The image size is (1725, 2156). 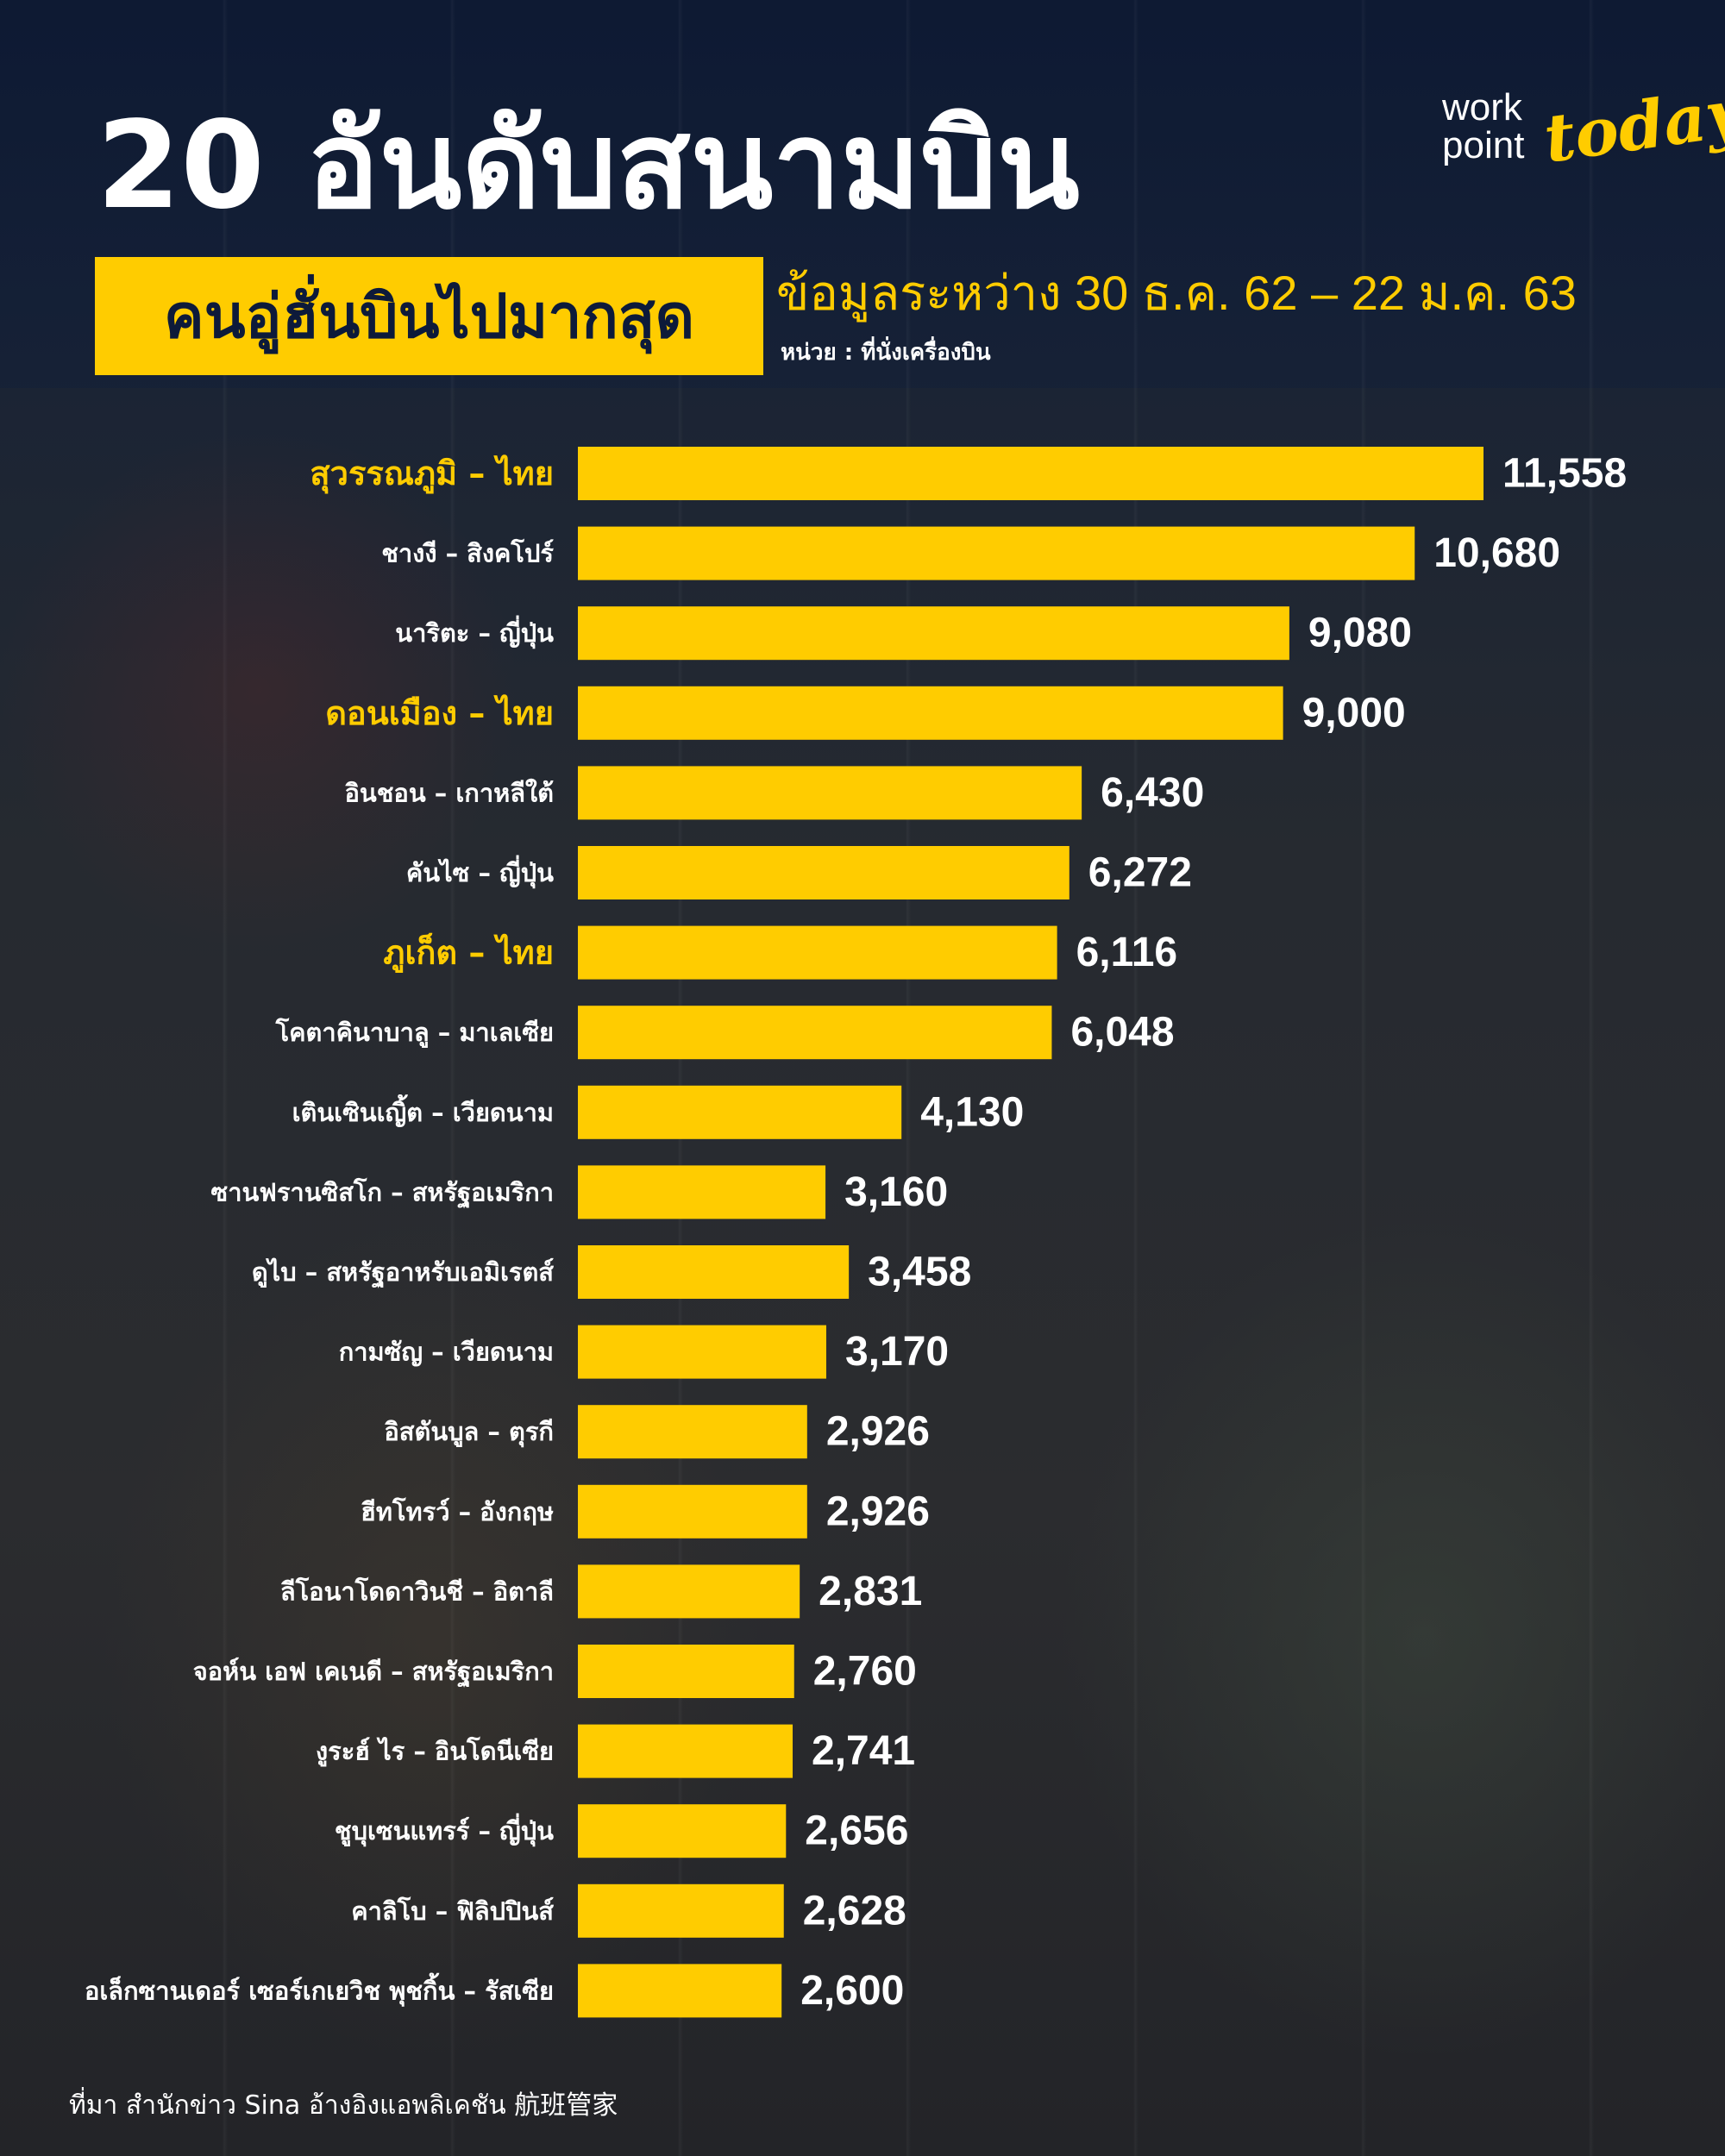 I want to click on category-label: อิสตันบูล – ตุรกี, so click(x=469, y=1432).